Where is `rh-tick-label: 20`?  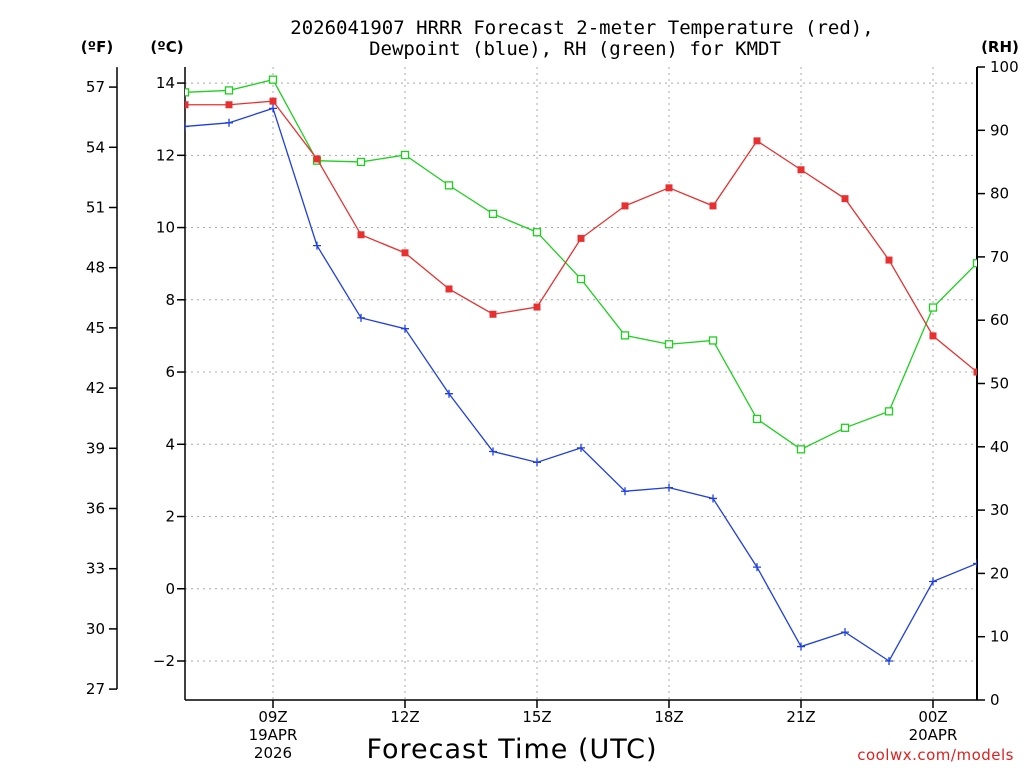
rh-tick-label: 20 is located at coordinates (999, 573).